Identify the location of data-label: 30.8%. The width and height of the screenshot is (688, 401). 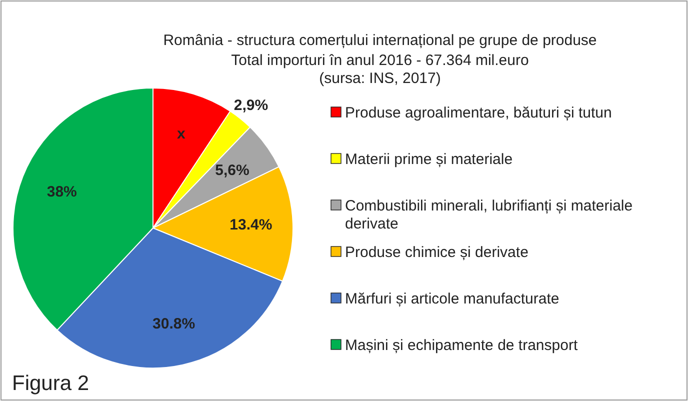
(174, 323).